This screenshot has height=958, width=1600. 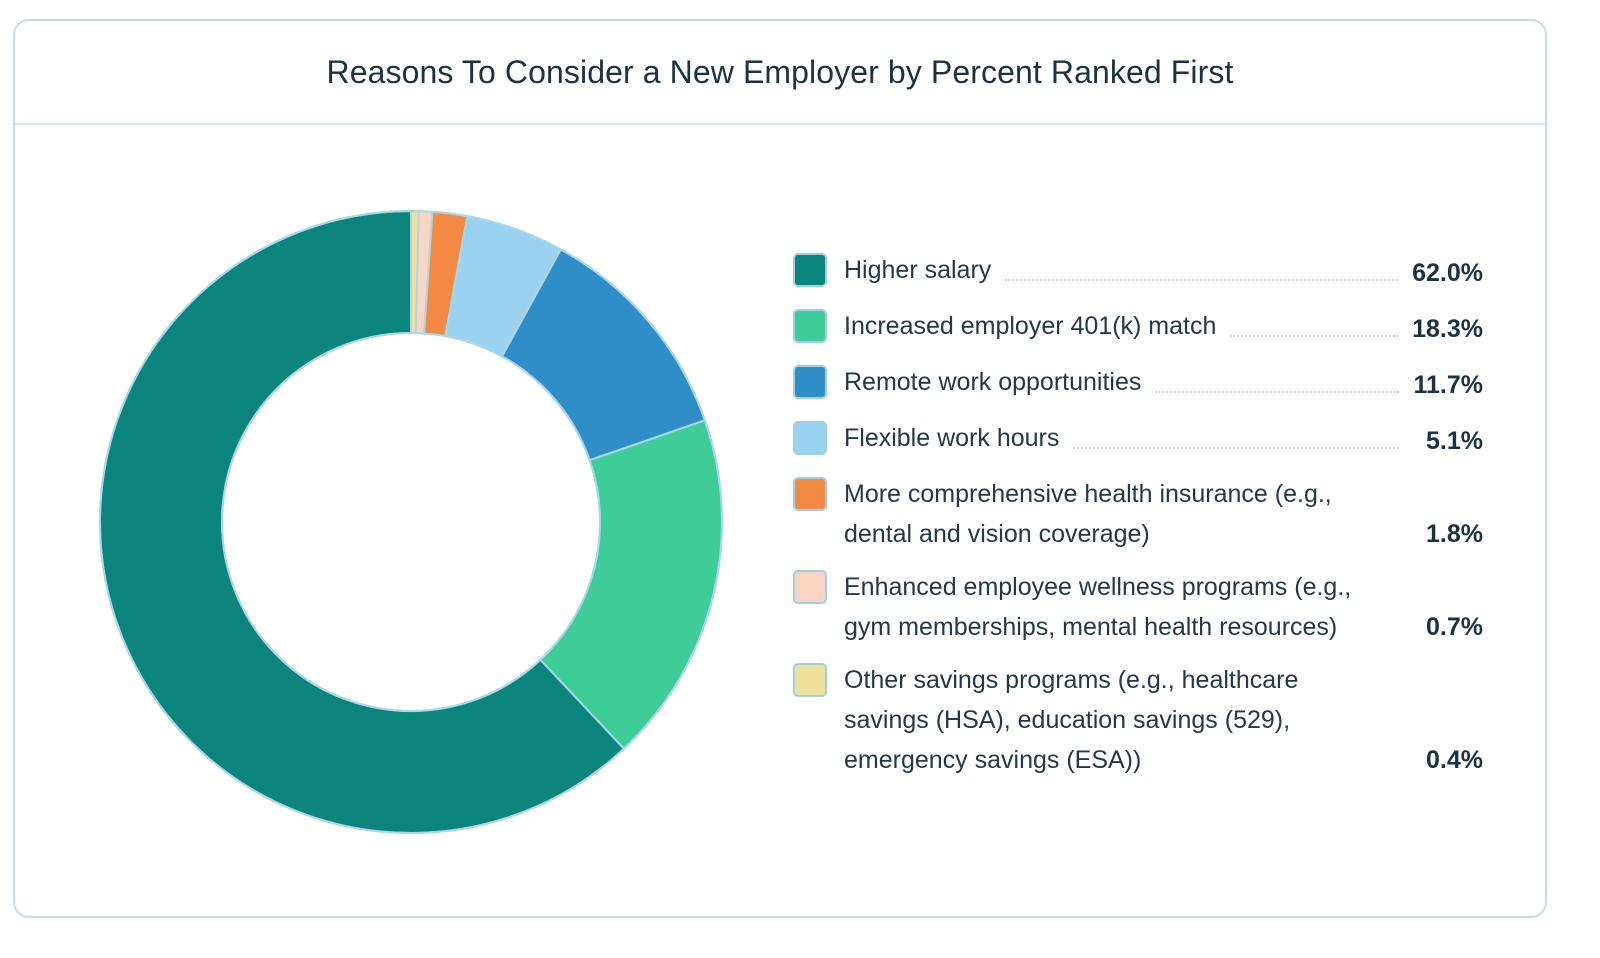 I want to click on legend-item: Flexible work hours 5.1%, so click(x=1138, y=439).